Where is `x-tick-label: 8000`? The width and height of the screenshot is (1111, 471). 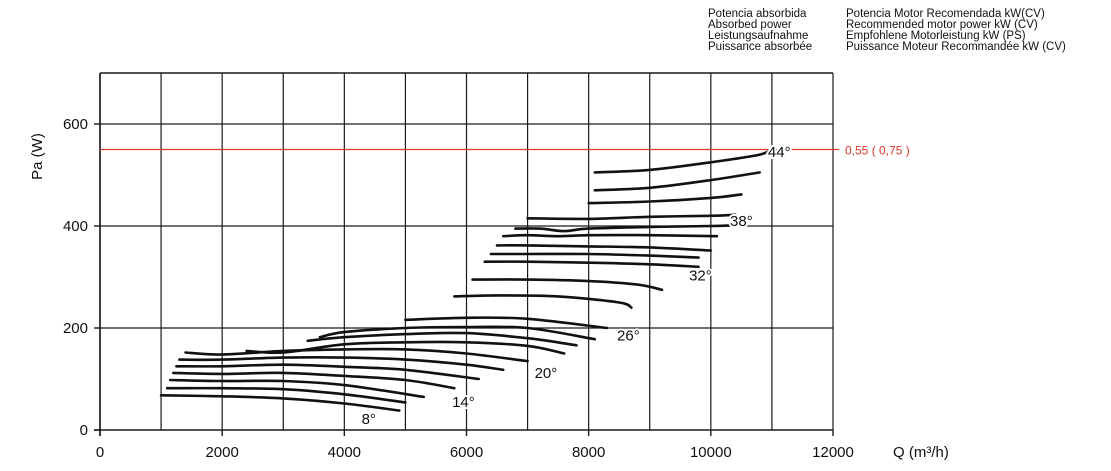 x-tick-label: 8000 is located at coordinates (588, 452).